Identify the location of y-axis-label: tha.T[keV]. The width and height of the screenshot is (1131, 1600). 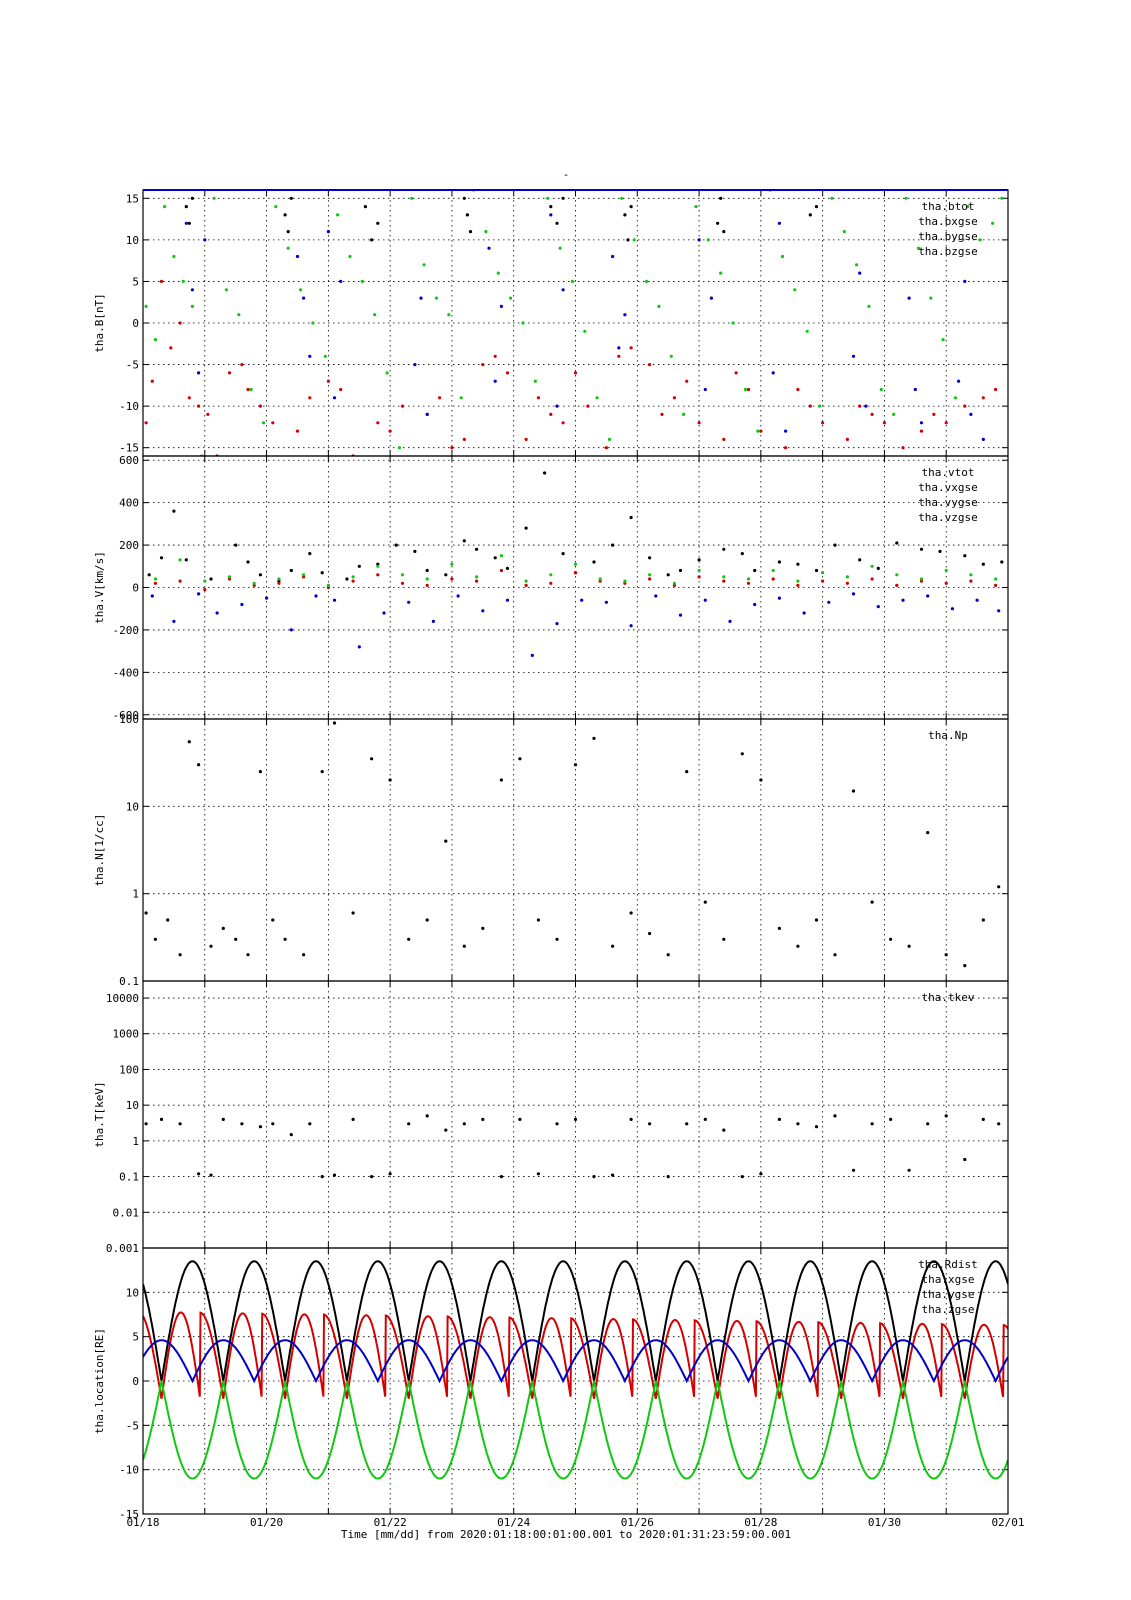
(99, 1114).